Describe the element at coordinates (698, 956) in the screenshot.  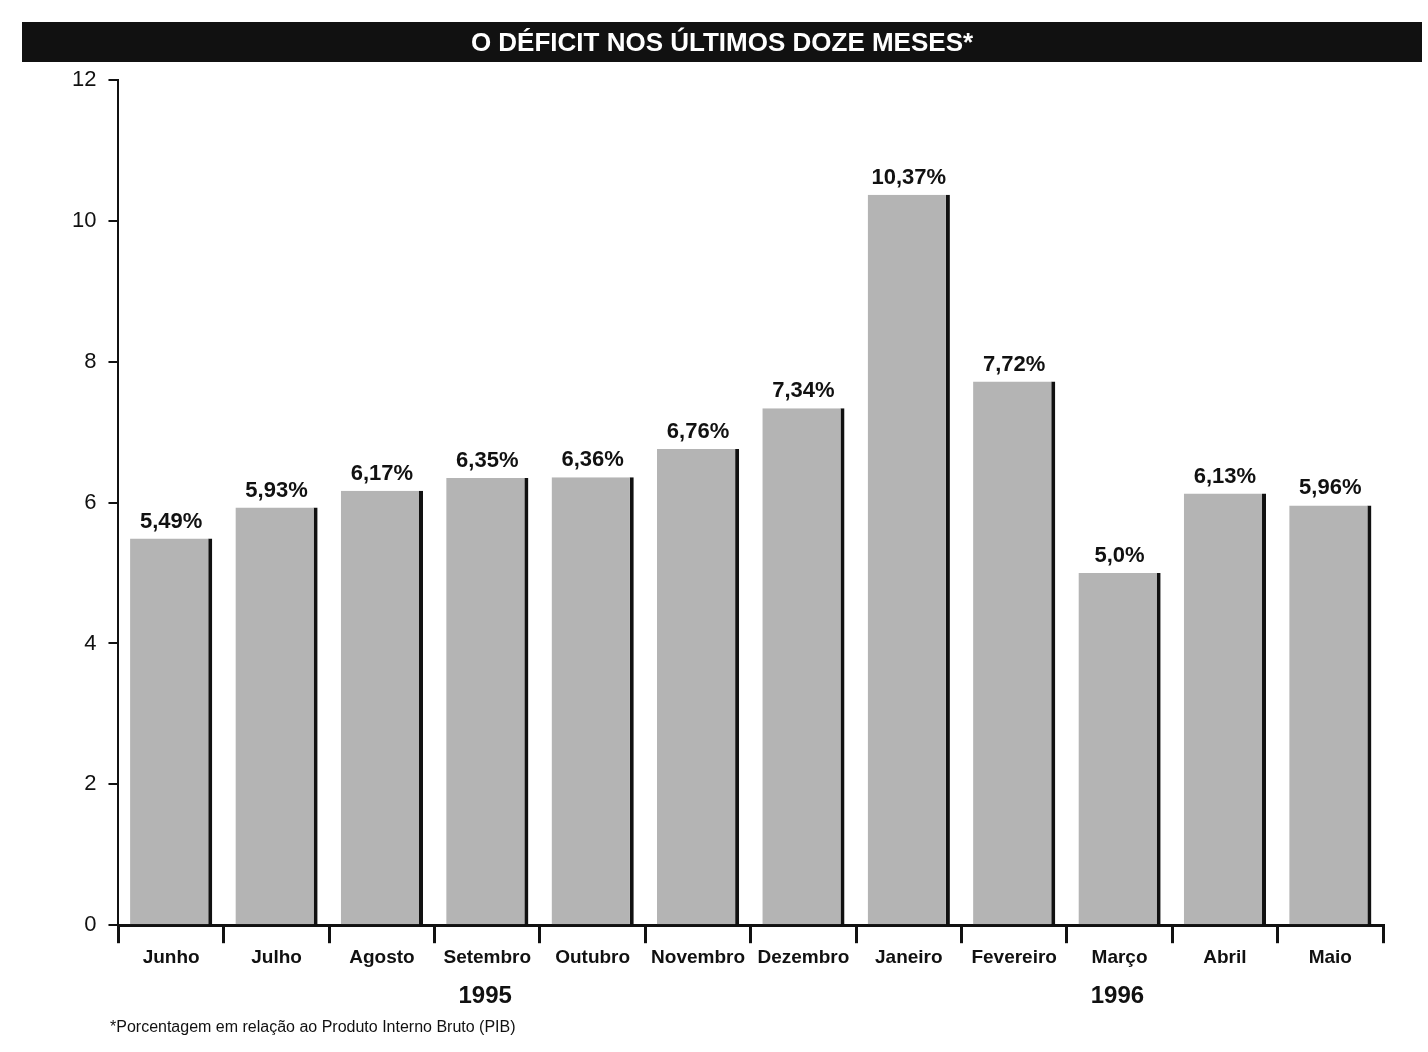
I see `x-tick-label: Novembro` at that location.